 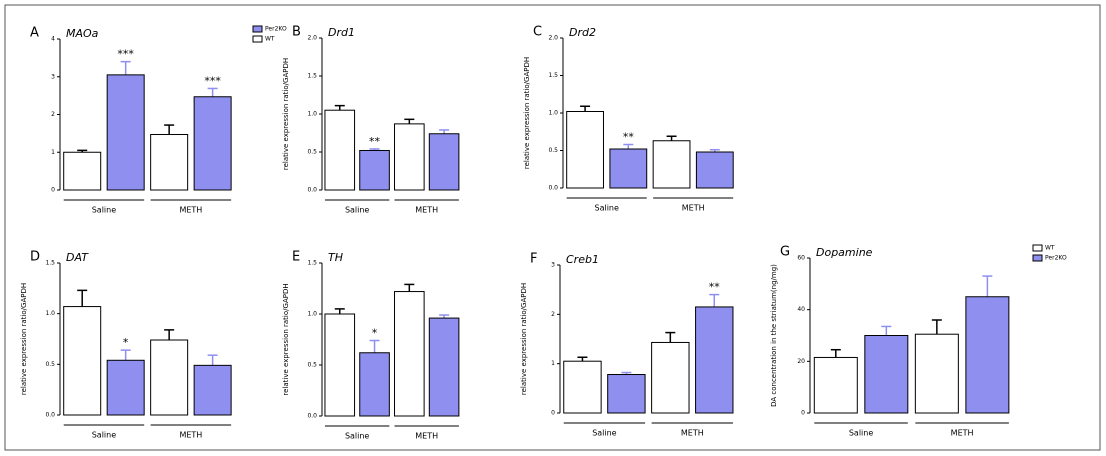 What do you see at coordinates (553, 265) in the screenshot?
I see `y-tick-label: 3` at bounding box center [553, 265].